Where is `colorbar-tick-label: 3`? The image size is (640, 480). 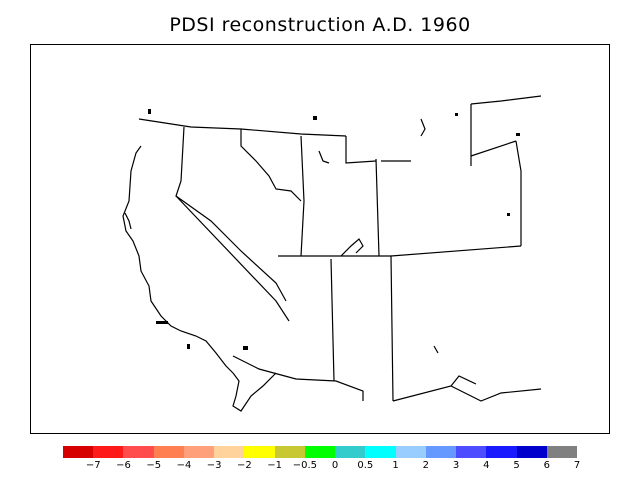
colorbar-tick-label: 3 is located at coordinates (456, 465).